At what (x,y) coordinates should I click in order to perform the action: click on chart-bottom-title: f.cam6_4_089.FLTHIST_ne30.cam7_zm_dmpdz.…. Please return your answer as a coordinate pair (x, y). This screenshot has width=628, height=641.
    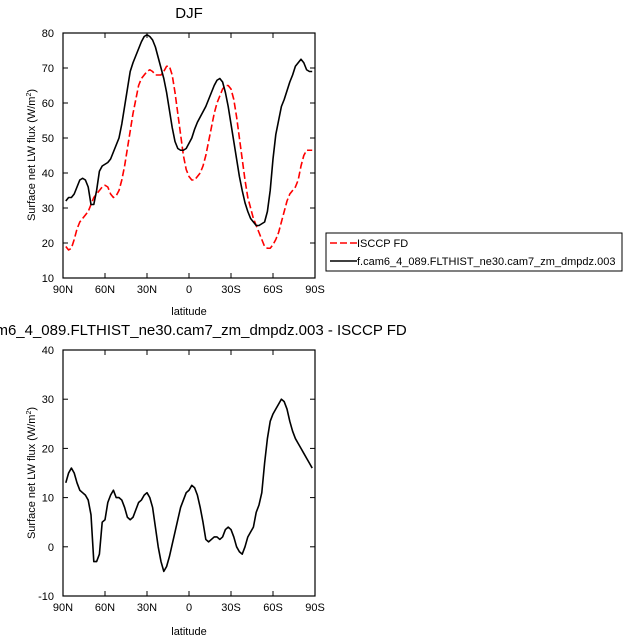
    Looking at the image, I should click on (203, 330).